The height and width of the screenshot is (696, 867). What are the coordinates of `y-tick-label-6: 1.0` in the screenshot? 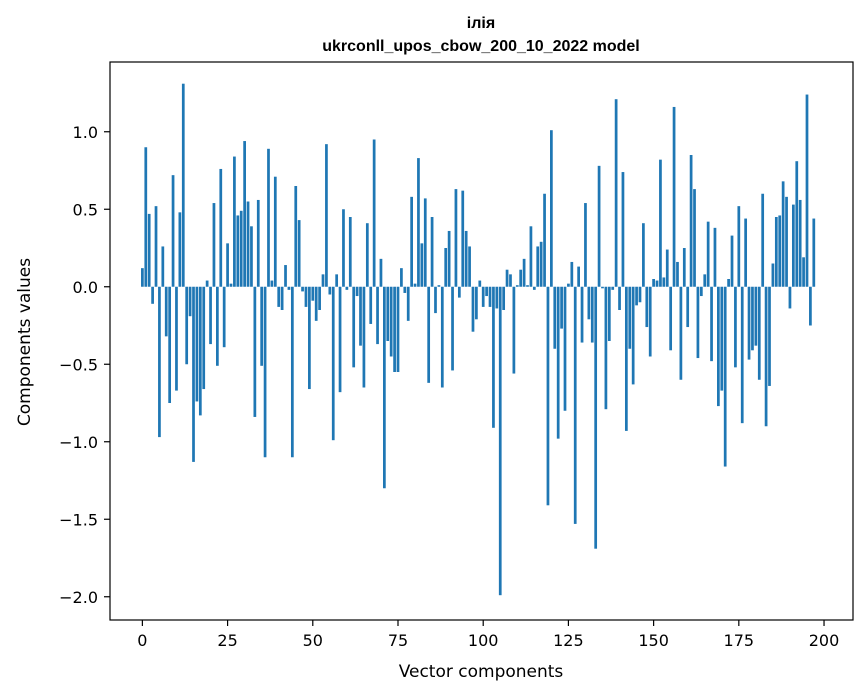 It's located at (85, 132).